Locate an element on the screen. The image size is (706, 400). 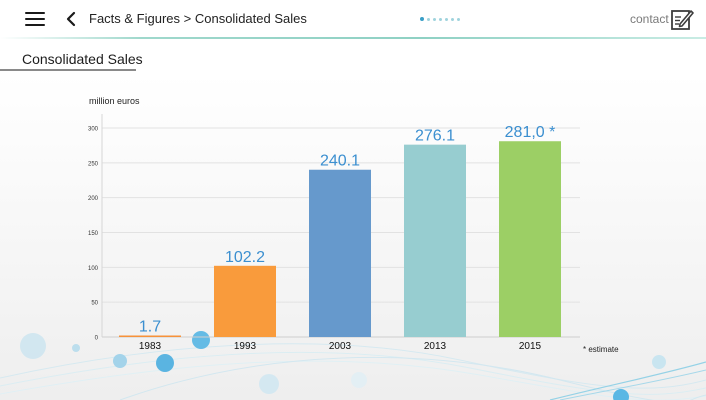
x-tick-label: 2013 is located at coordinates (435, 346).